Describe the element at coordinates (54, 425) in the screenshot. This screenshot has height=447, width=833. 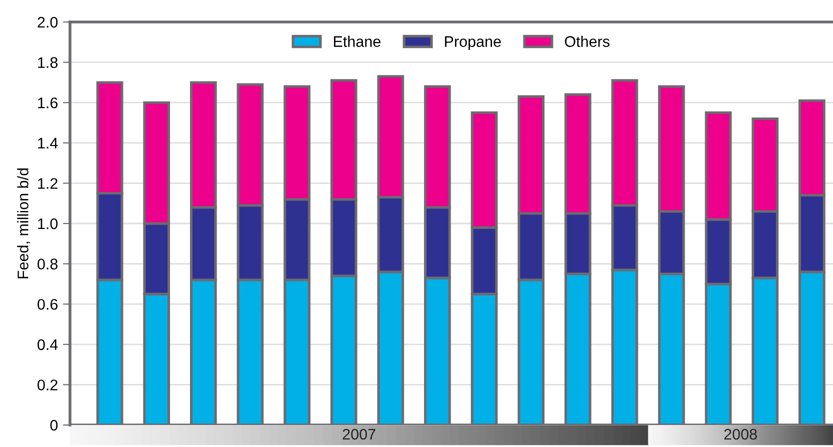
I see `y-tick-label: 0` at that location.